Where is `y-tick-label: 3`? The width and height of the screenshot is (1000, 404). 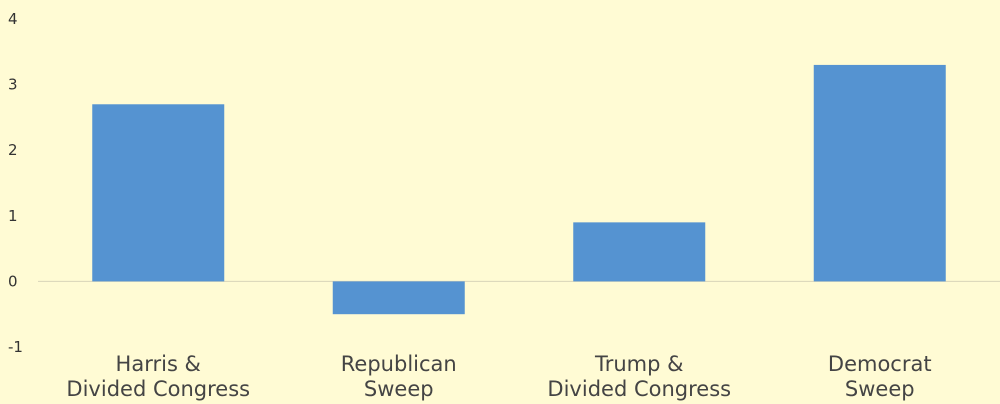 y-tick-label: 3 is located at coordinates (13, 85).